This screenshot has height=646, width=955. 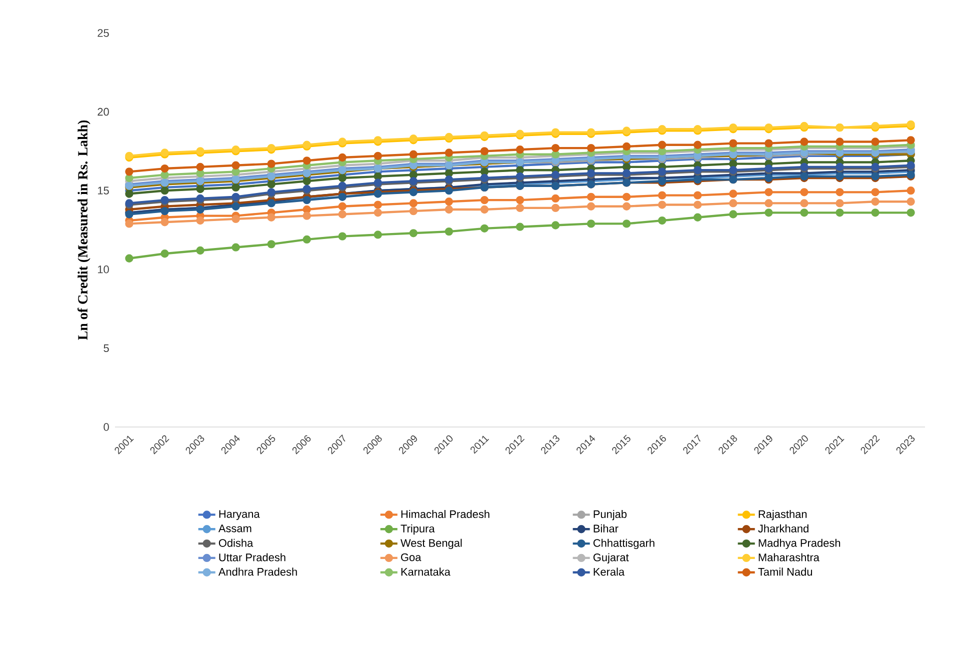 What do you see at coordinates (103, 112) in the screenshot?
I see `y-tick-label: 20` at bounding box center [103, 112].